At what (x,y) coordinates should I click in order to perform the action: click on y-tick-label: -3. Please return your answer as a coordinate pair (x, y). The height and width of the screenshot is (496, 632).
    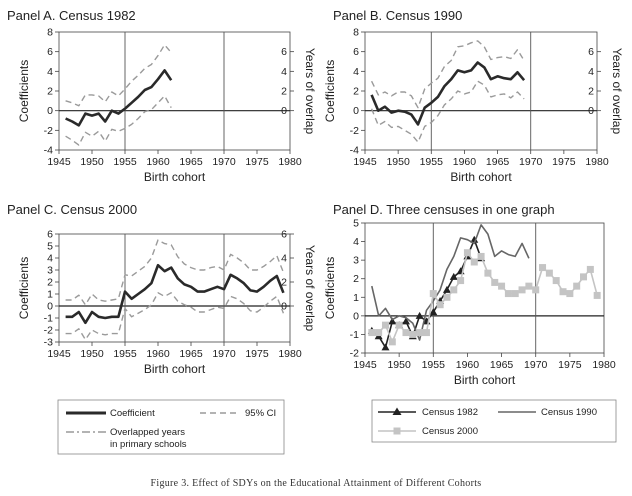
    Looking at the image, I should click on (48, 343).